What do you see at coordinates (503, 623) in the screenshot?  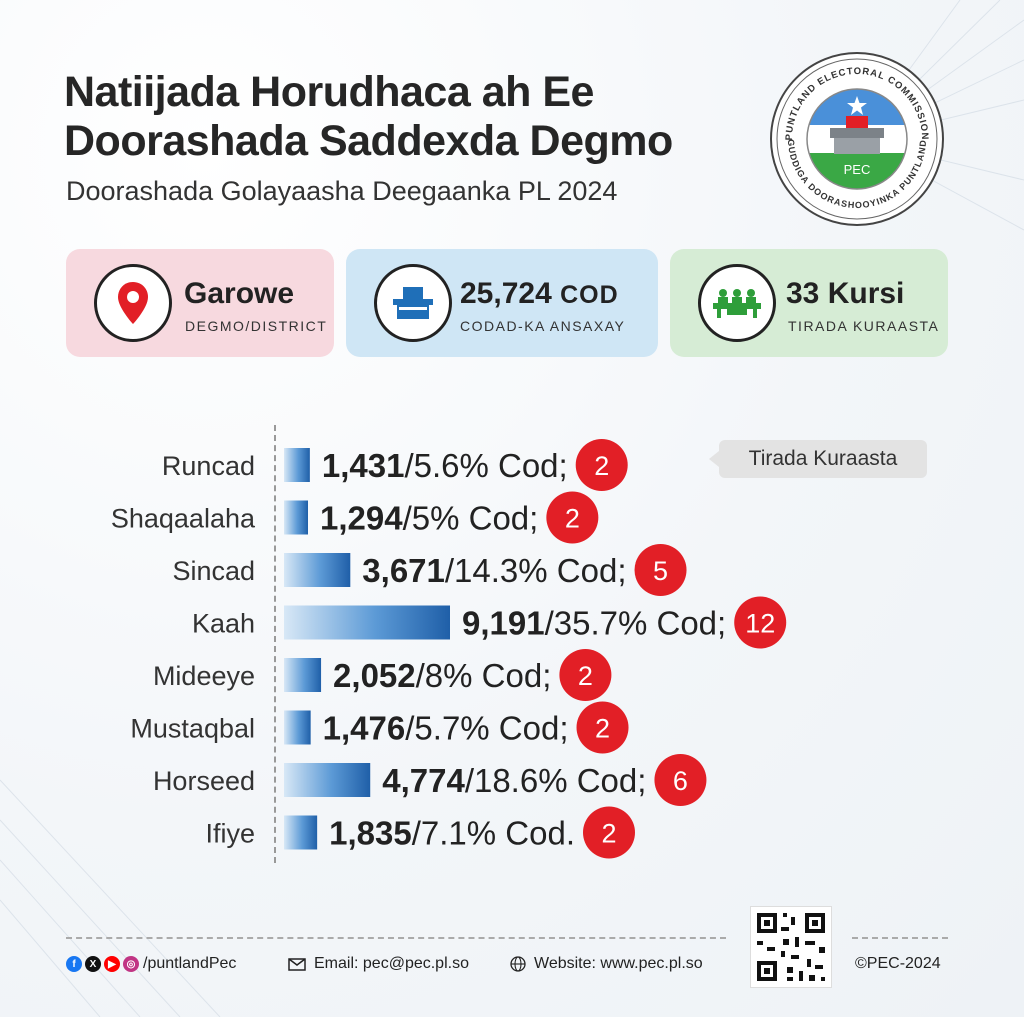 I see `value-label: 9,191` at bounding box center [503, 623].